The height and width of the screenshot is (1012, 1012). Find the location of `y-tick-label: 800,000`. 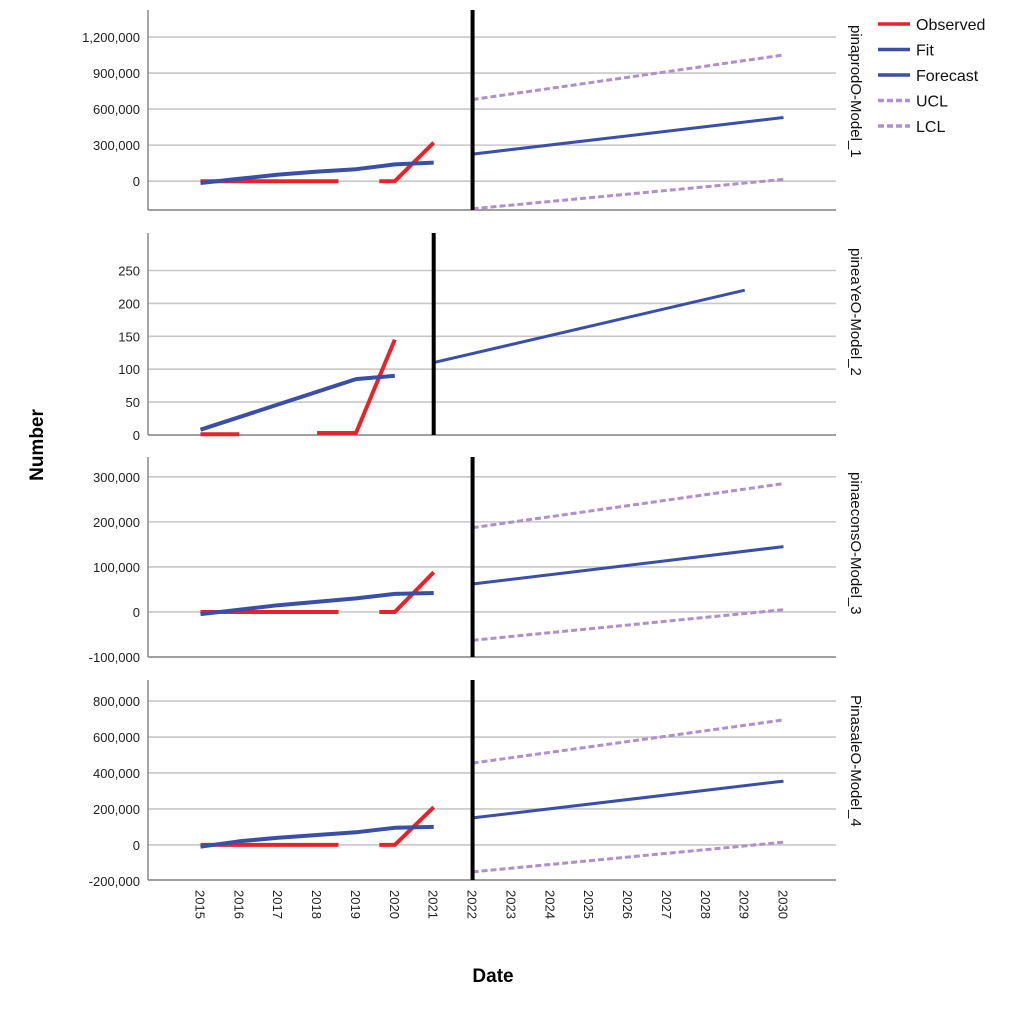

y-tick-label: 800,000 is located at coordinates (116, 701).